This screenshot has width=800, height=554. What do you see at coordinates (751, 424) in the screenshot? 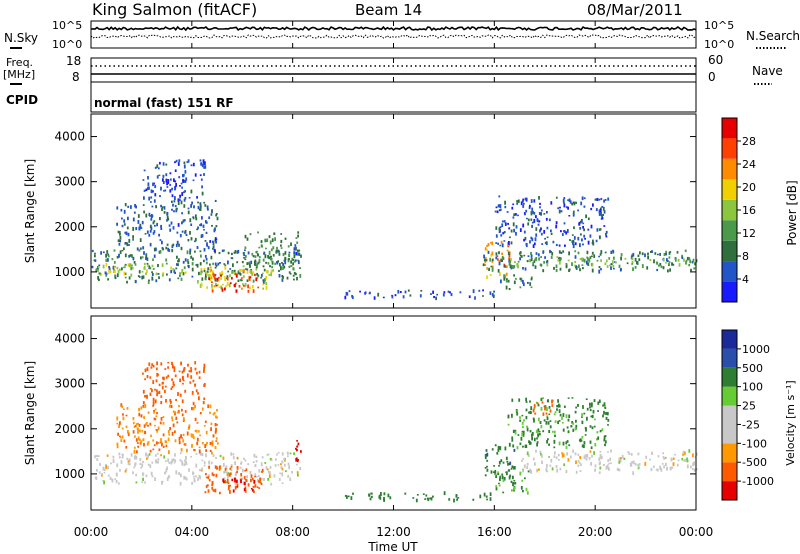
I see `velocity-colorbar-label: -25` at bounding box center [751, 424].